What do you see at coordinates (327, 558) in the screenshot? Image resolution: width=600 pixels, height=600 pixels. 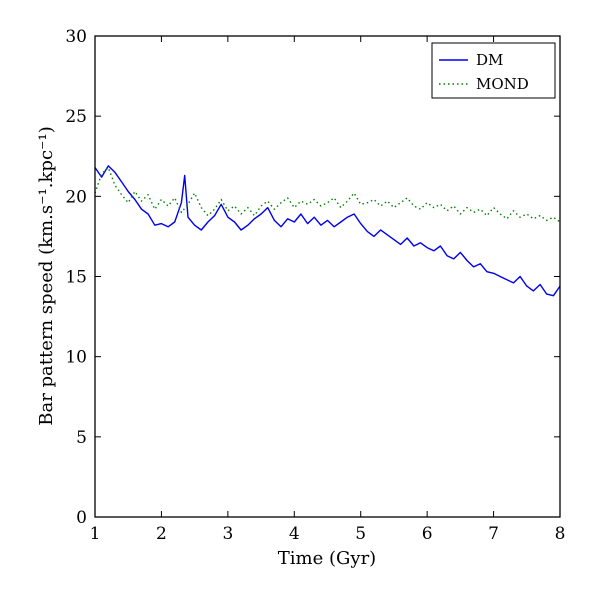 I see `x-axis-label: Time (Gyr)` at bounding box center [327, 558].